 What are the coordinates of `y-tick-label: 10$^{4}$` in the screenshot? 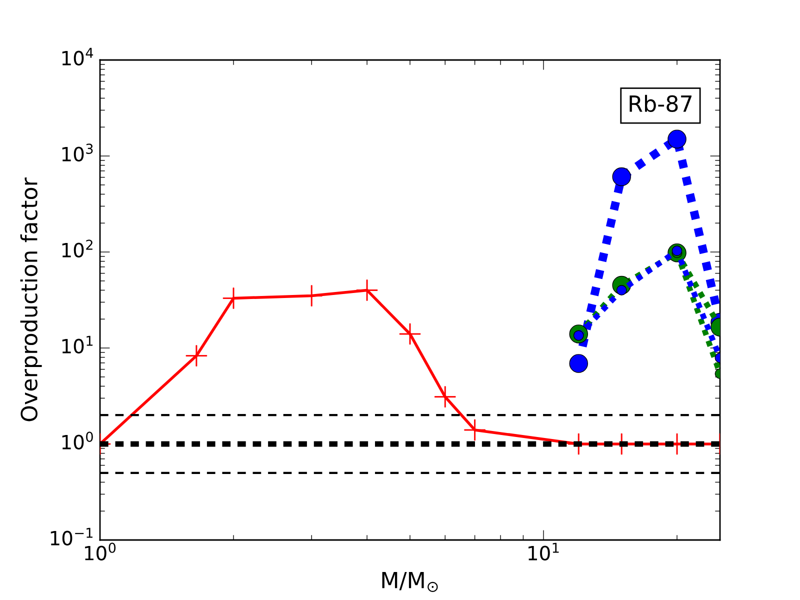 It's located at (78, 57).